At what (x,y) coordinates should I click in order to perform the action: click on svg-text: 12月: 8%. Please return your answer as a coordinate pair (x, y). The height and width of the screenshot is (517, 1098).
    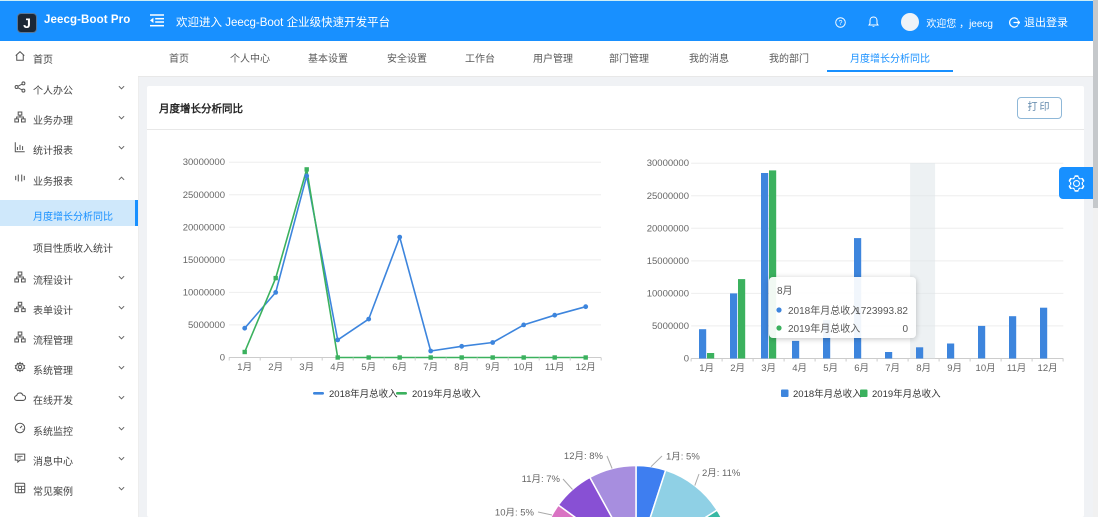
    Looking at the image, I should click on (584, 456).